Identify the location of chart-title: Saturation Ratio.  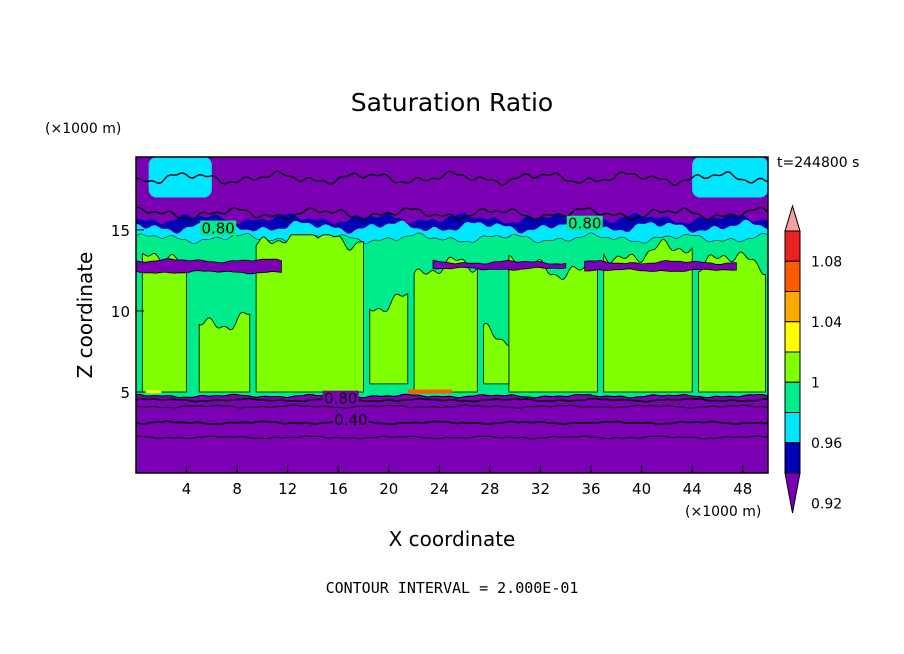
(452, 102).